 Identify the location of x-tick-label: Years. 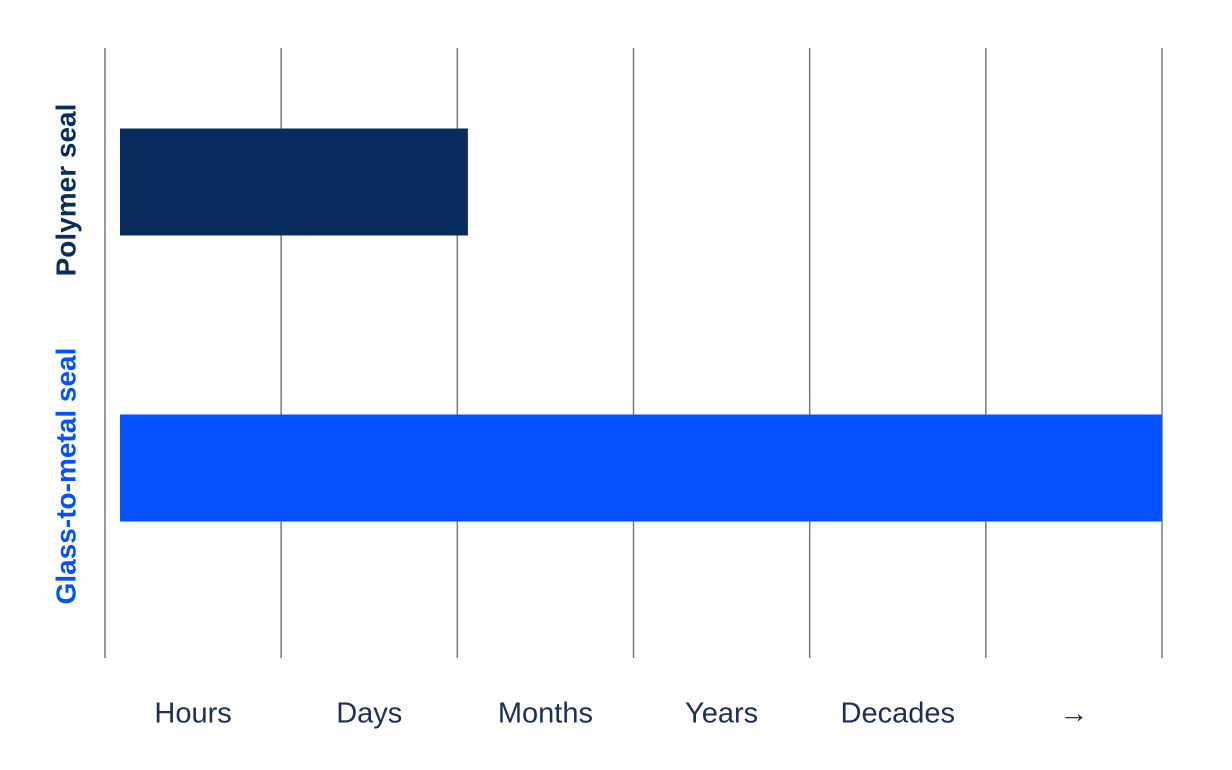
(721, 714).